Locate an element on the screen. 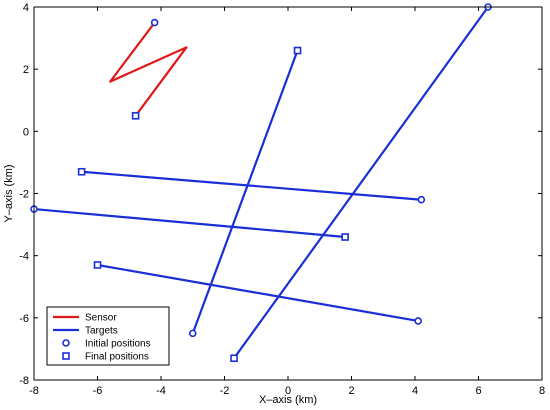 This screenshot has width=550, height=410. x-tick-label: 2 is located at coordinates (351, 391).